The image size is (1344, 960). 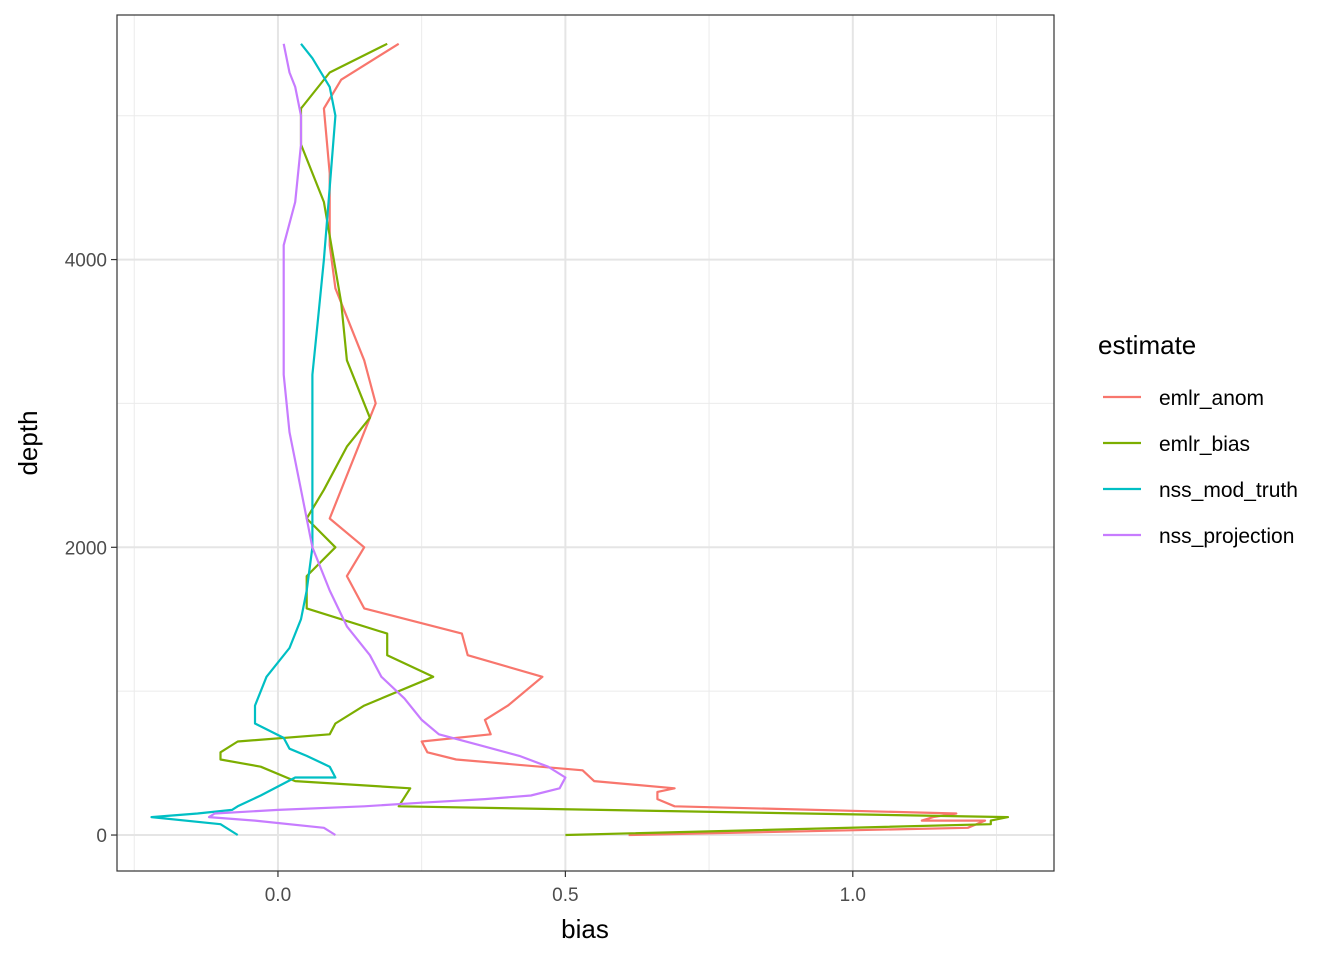 What do you see at coordinates (585, 929) in the screenshot?
I see `x-axis-title: bias` at bounding box center [585, 929].